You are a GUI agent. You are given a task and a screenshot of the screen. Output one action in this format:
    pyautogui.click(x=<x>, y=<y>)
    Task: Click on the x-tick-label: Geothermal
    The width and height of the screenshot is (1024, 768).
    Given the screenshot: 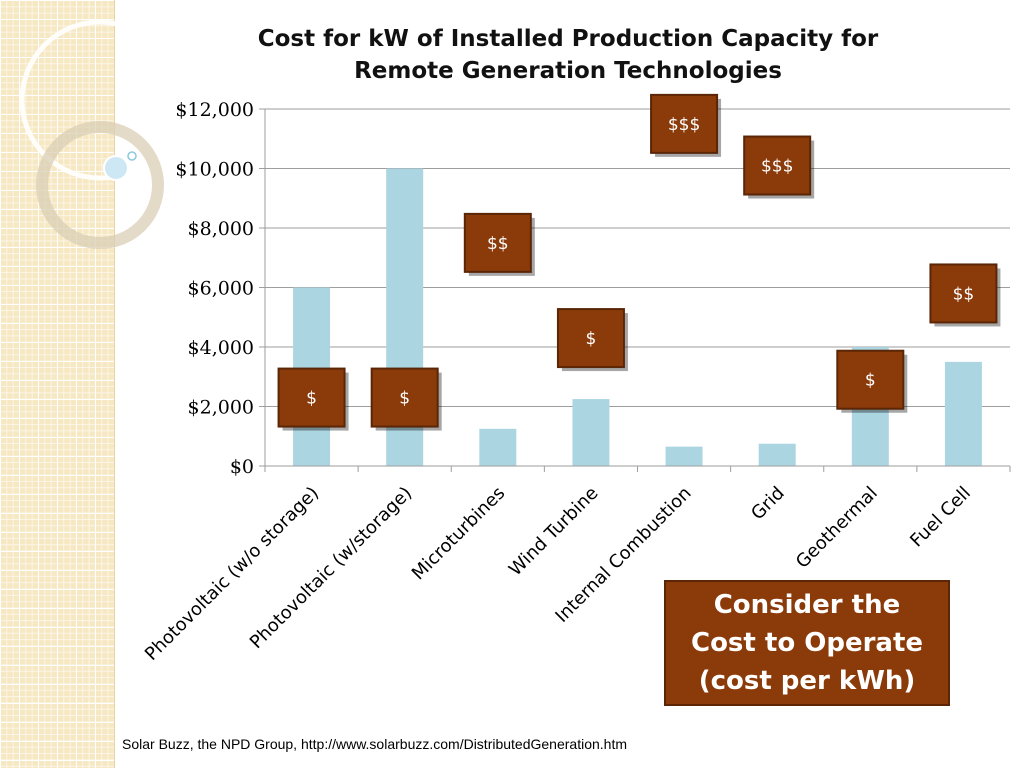 What is the action you would take?
    pyautogui.click(x=837, y=528)
    